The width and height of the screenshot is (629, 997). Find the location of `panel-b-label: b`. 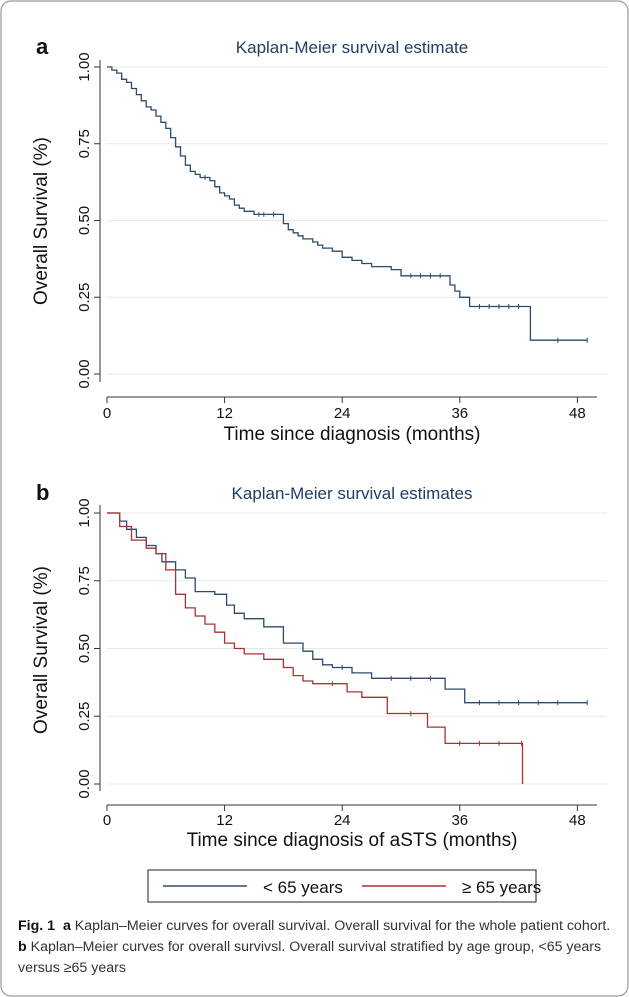

panel-b-label: b is located at coordinates (42, 492).